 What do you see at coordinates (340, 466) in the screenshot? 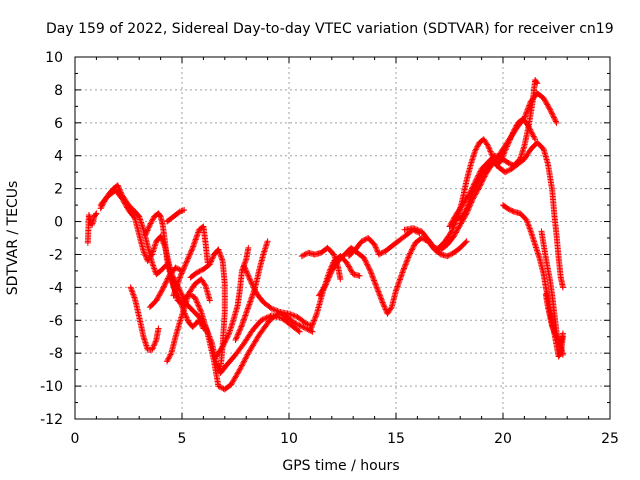
I see `x-axis-label: GPS time / hours` at bounding box center [340, 466].